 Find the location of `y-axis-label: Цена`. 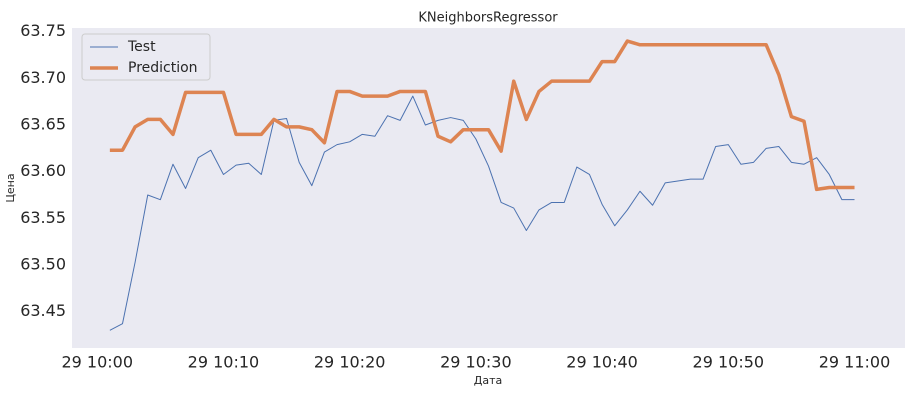

y-axis-label: Цена is located at coordinates (10, 187).